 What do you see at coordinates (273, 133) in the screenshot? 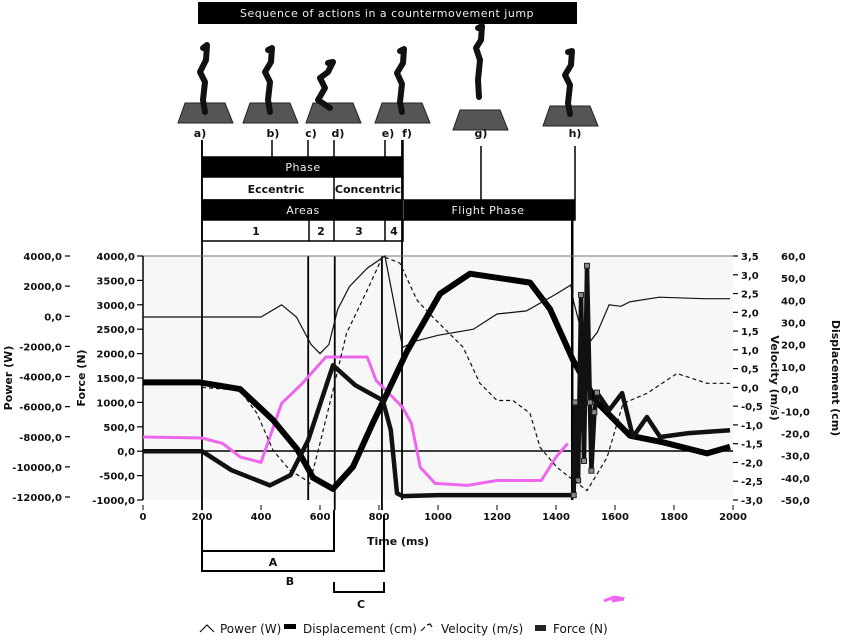
I see `pose-label: b)` at bounding box center [273, 133].